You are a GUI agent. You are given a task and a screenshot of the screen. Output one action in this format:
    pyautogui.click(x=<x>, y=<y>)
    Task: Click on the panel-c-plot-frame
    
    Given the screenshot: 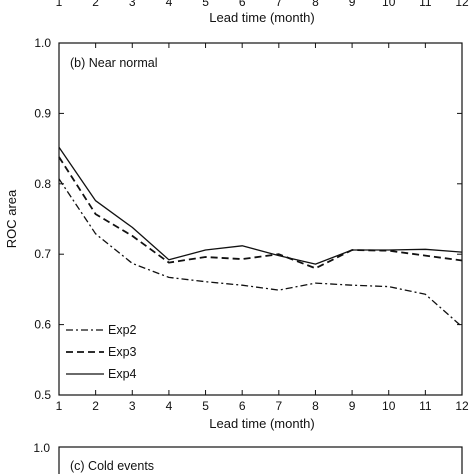 What is the action you would take?
    pyautogui.click(x=260, y=460)
    